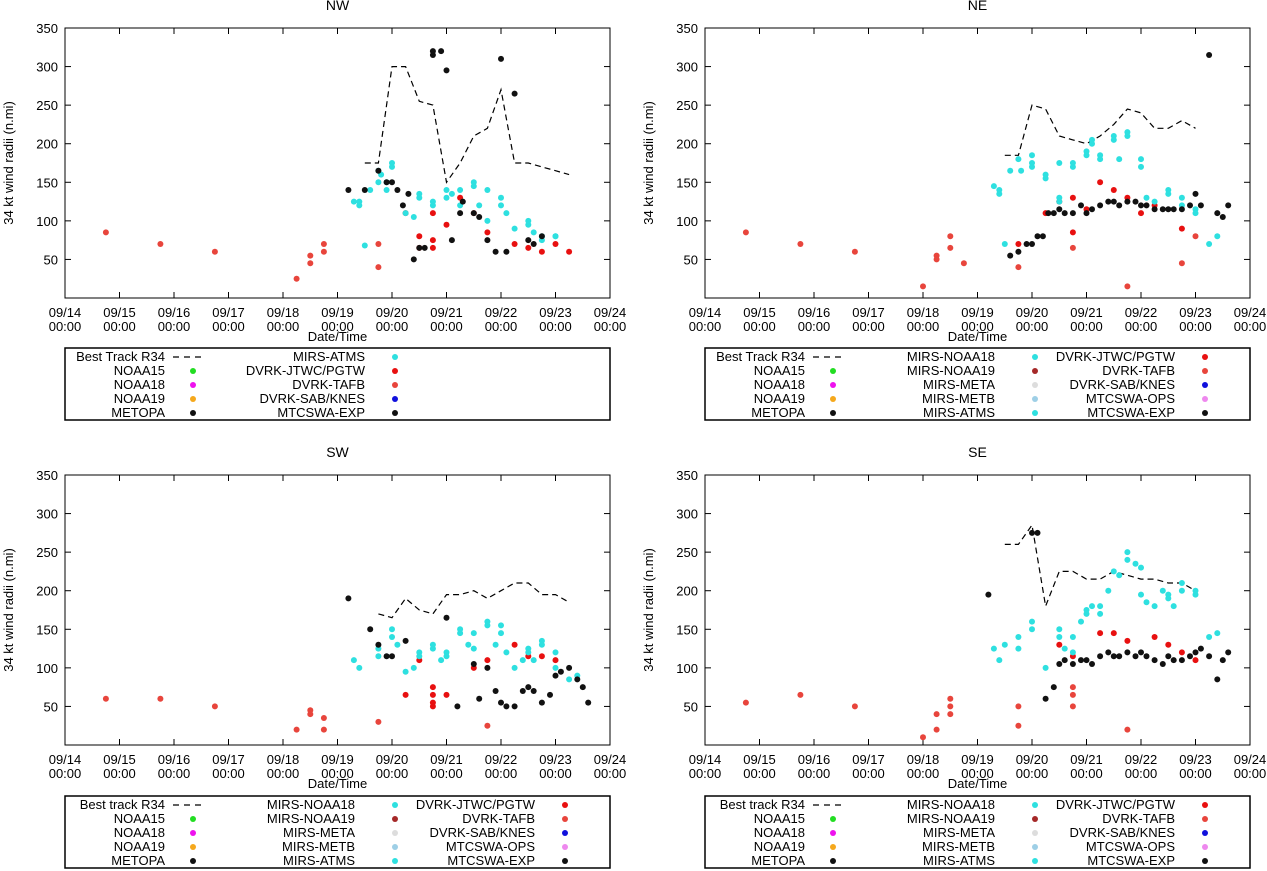 Image resolution: width=1267 pixels, height=871 pixels. Describe the element at coordinates (687, 591) in the screenshot. I see `y-tick-label: 200` at that location.